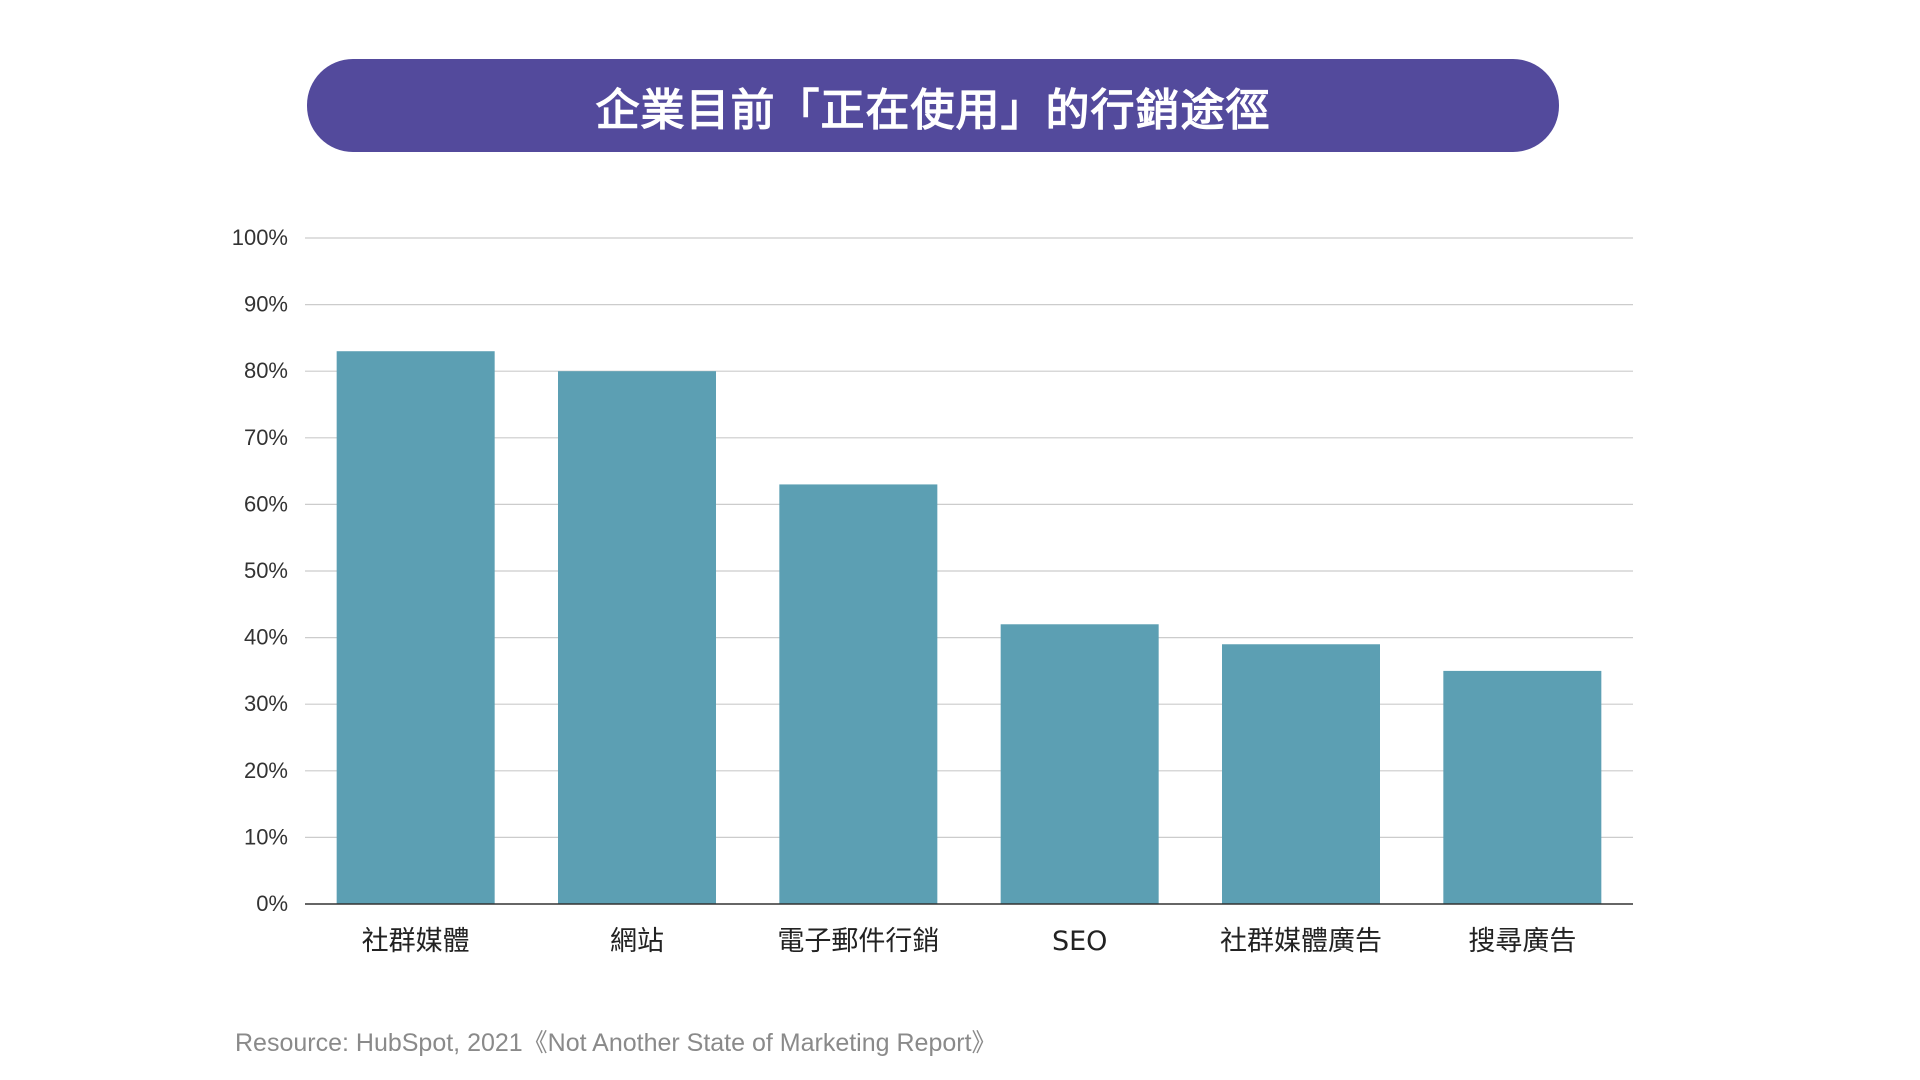 Image resolution: width=1920 pixels, height=1080 pixels. Describe the element at coordinates (266, 304) in the screenshot. I see `y-tick-label: 90%` at that location.